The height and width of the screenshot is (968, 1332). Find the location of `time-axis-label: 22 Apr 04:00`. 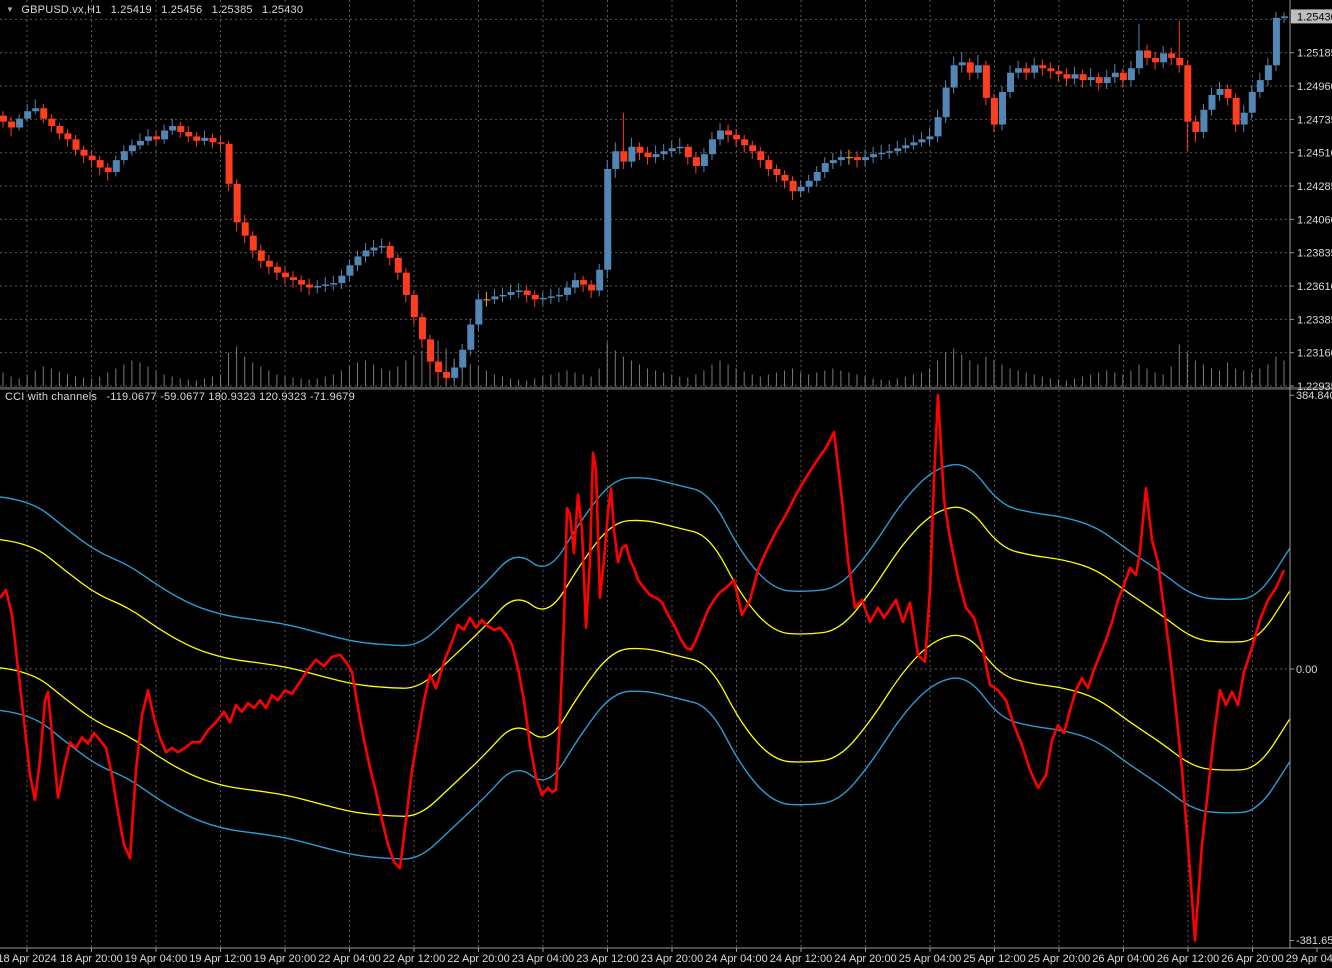

time-axis-label: 22 Apr 04:00 is located at coordinates (349, 959).